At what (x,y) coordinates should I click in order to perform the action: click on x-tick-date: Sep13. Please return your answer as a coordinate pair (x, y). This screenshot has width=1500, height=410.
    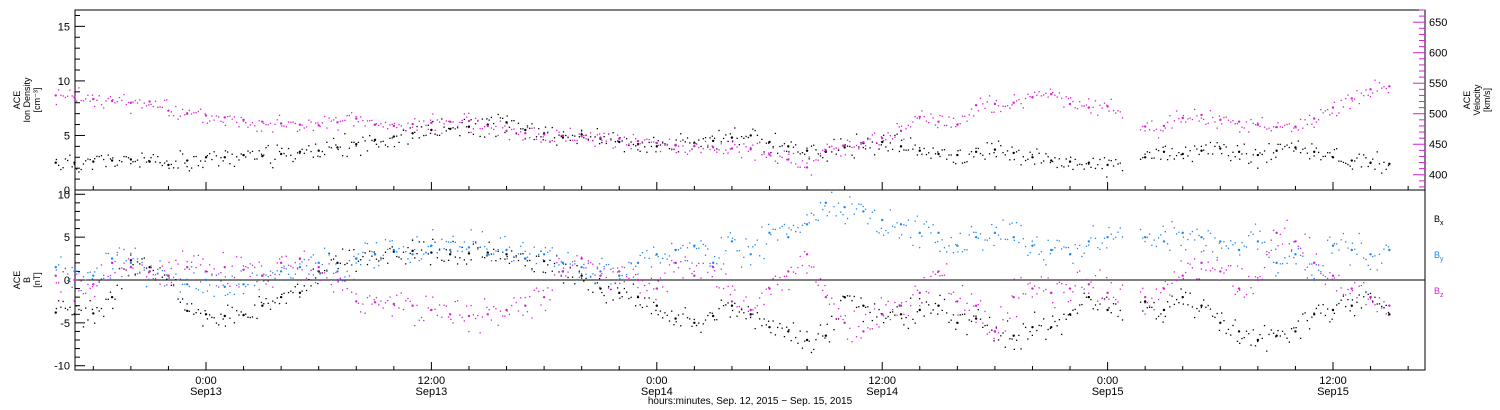
    Looking at the image, I should click on (431, 392).